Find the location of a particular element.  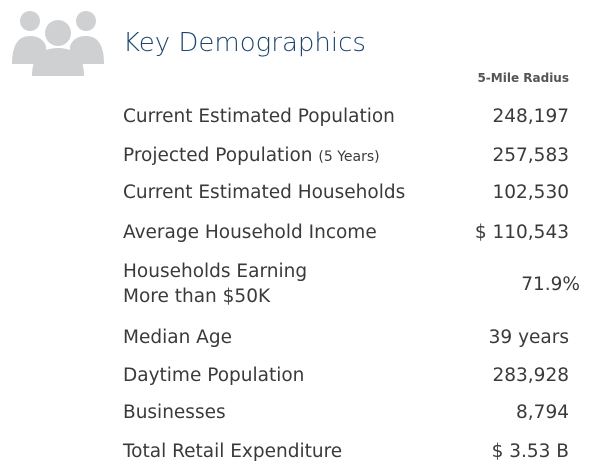

row-value: 71.9% is located at coordinates (550, 284).